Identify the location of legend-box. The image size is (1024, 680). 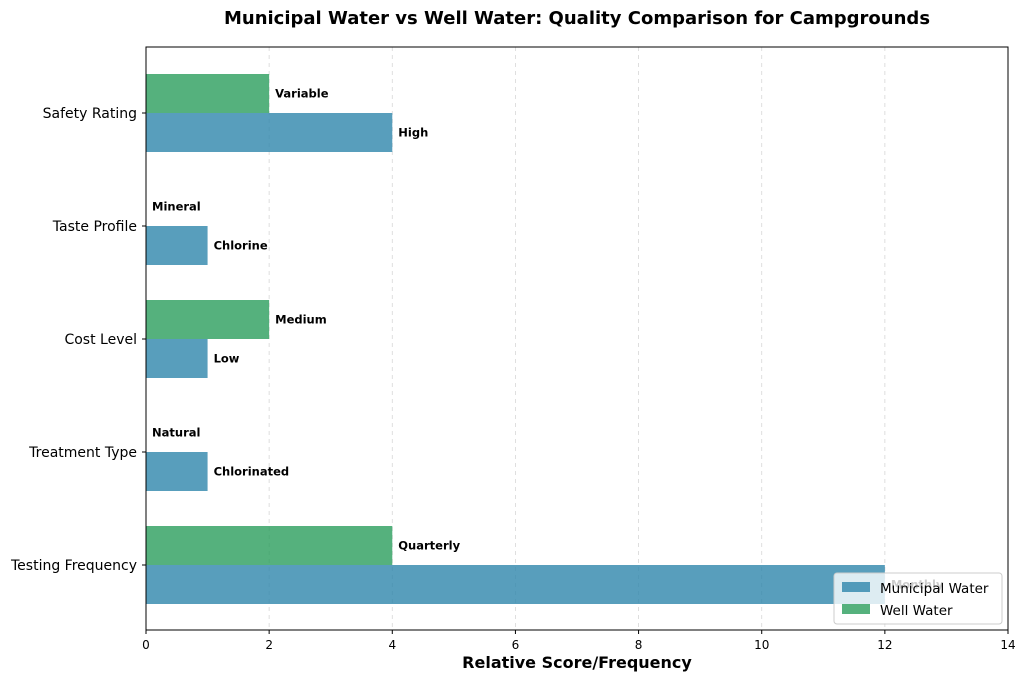
(918, 598).